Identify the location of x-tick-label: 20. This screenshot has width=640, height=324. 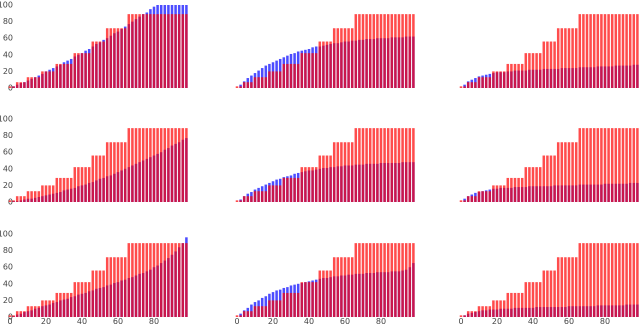
(497, 320).